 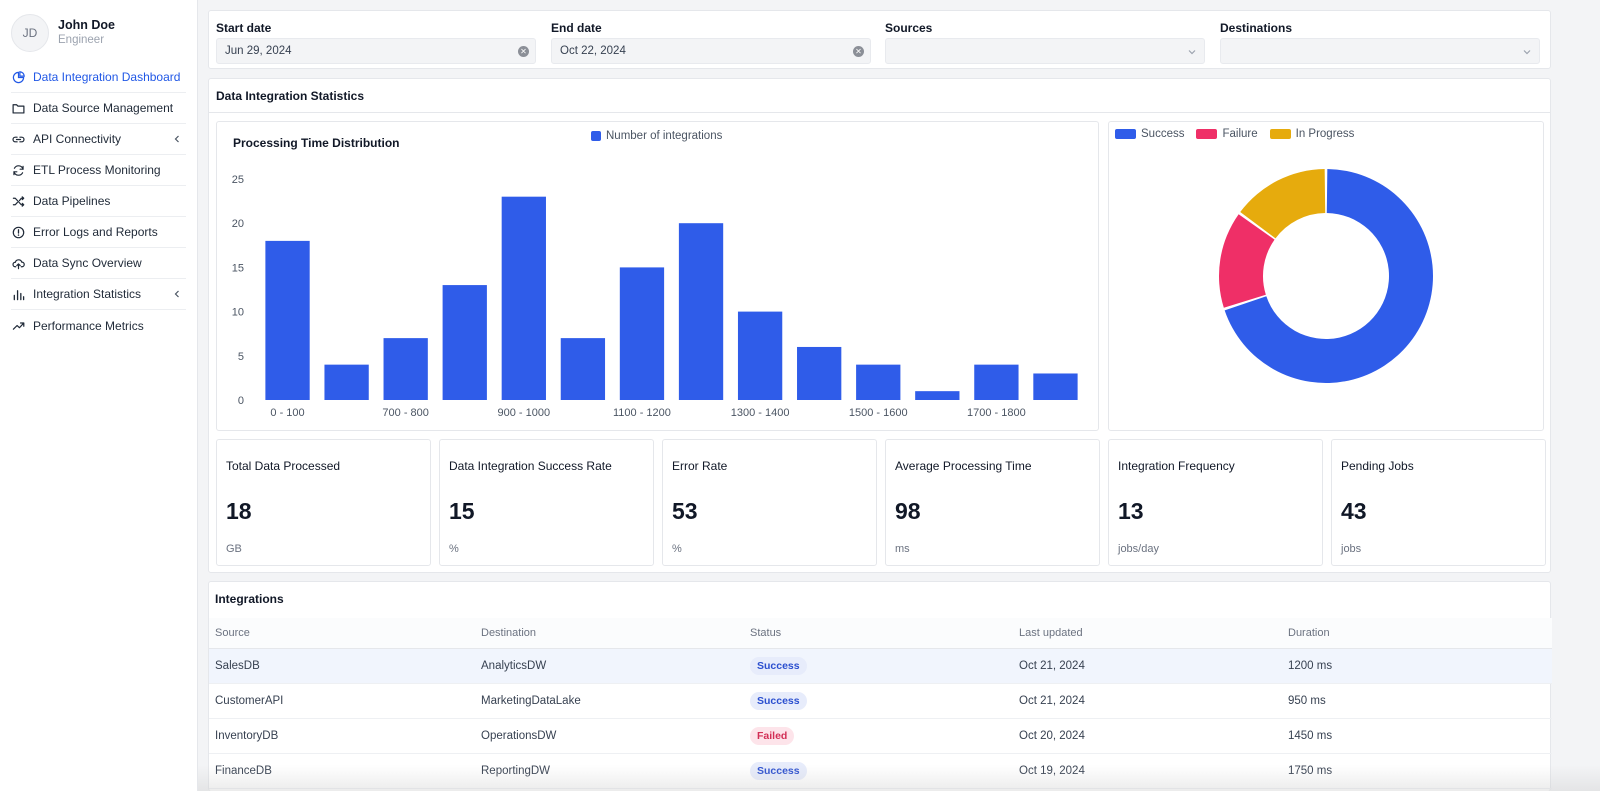 What do you see at coordinates (996, 413) in the screenshot?
I see `x-tick-label: 1700 - 1800` at bounding box center [996, 413].